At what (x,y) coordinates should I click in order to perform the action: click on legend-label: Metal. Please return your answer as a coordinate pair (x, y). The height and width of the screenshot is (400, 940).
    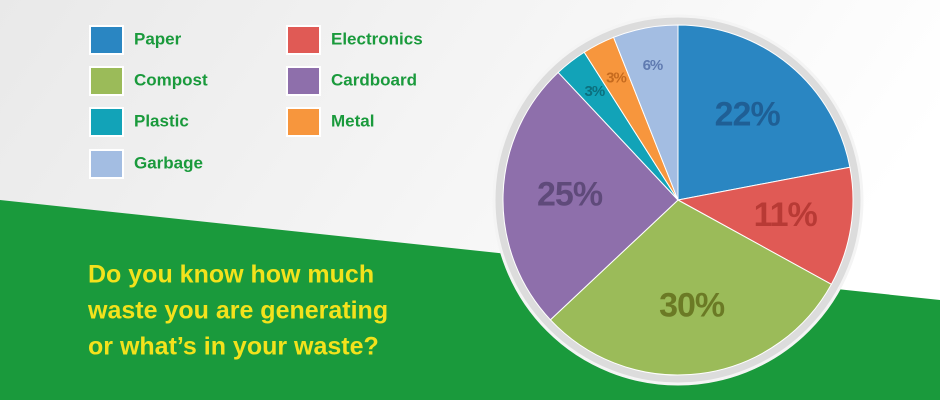
    Looking at the image, I should click on (352, 120).